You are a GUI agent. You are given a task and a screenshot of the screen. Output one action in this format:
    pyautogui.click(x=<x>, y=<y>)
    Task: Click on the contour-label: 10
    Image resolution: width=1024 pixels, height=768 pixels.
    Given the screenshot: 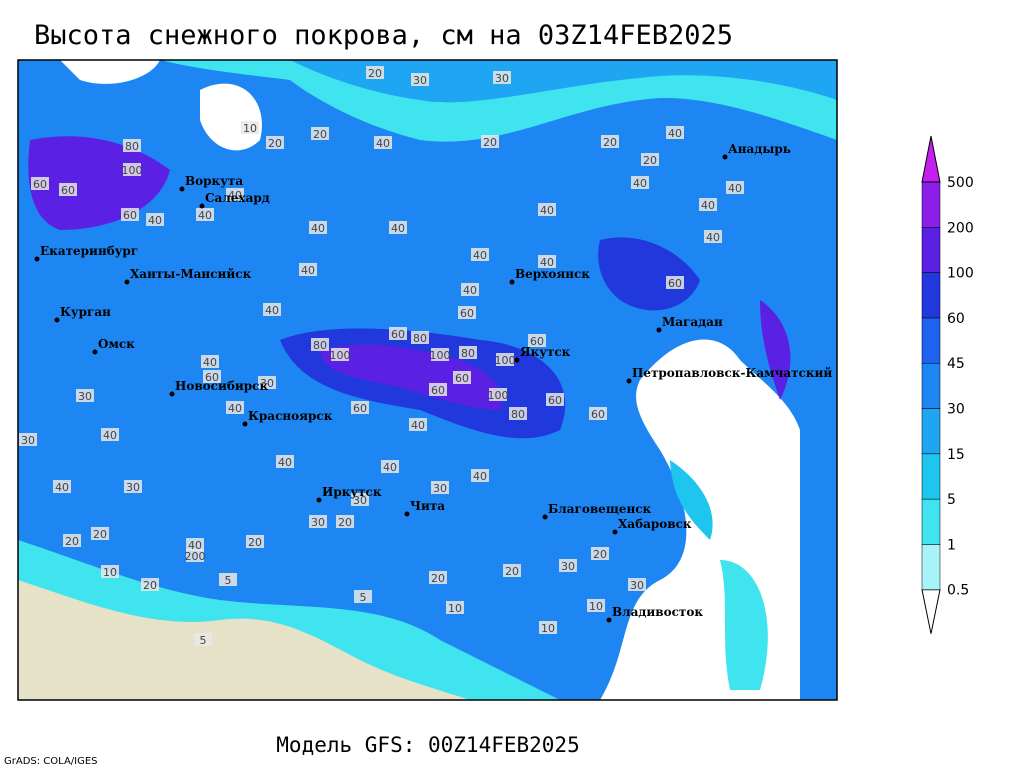 What is the action you would take?
    pyautogui.click(x=548, y=628)
    